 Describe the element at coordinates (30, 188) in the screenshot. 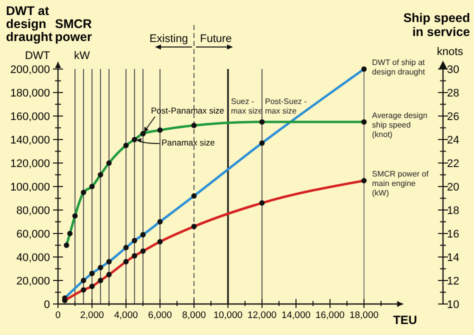

I see `y-tick-label: 100,000` at that location.